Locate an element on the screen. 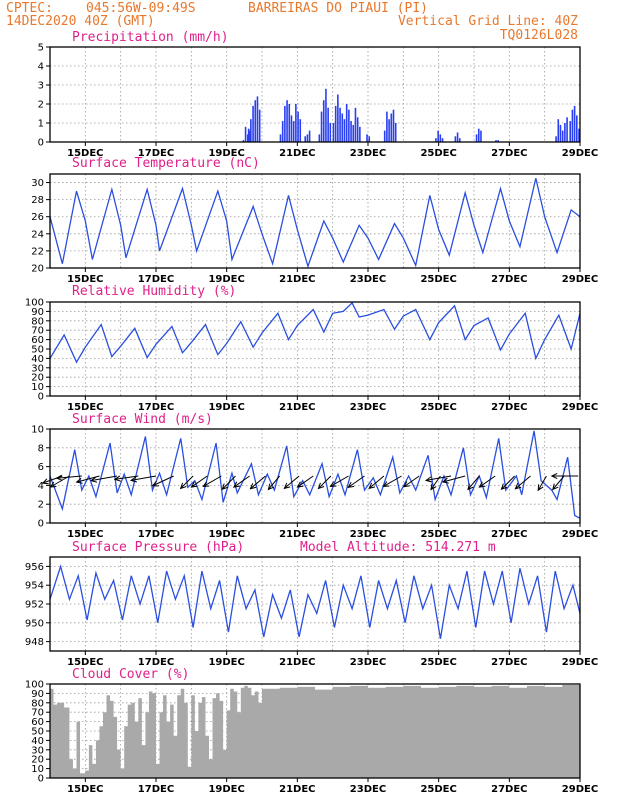 The image size is (618, 800). temperature-ytick-label: 30 is located at coordinates (37, 183).